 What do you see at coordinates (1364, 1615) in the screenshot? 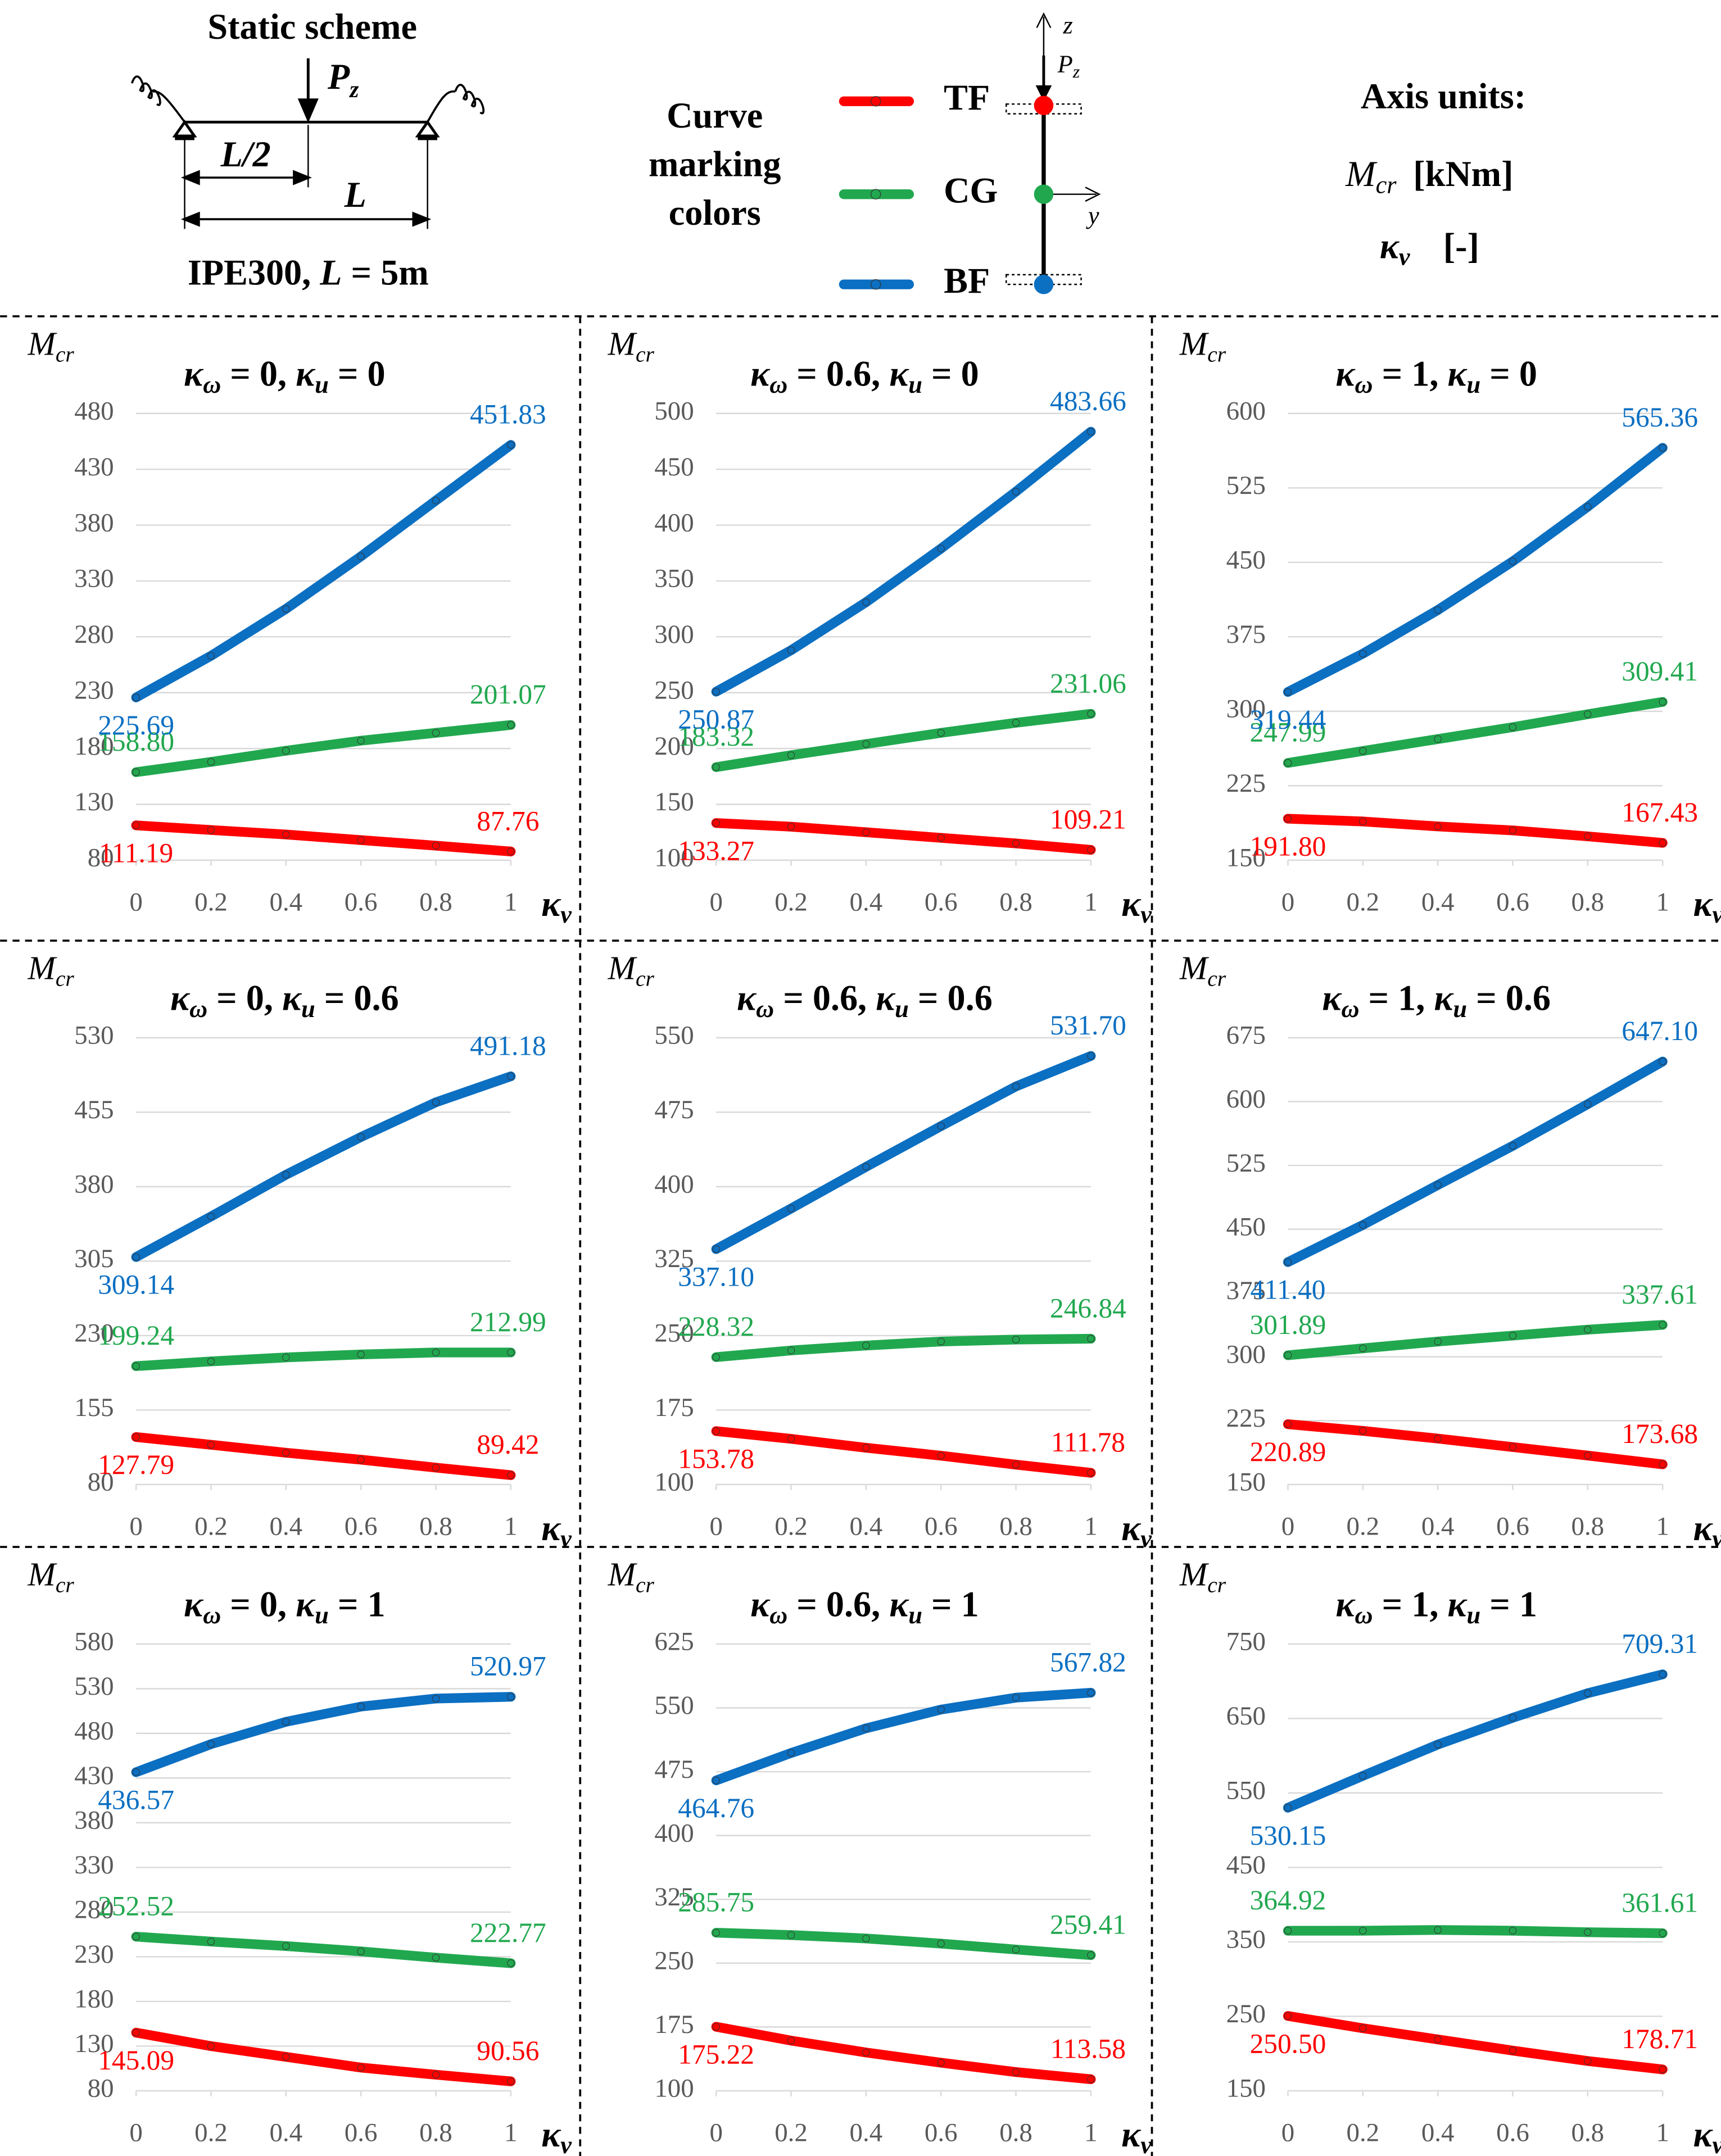
I see `chart-title-part: ω` at bounding box center [1364, 1615].